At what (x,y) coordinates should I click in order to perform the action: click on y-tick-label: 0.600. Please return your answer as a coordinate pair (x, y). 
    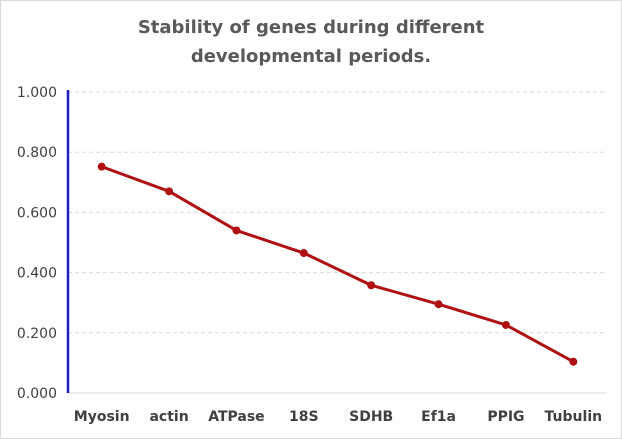
    Looking at the image, I should click on (37, 213).